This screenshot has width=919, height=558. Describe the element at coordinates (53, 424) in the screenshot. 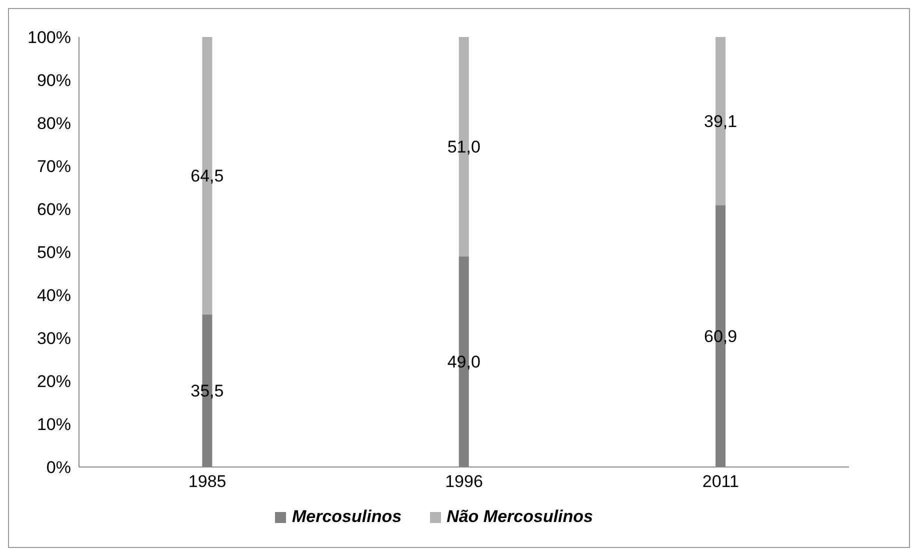

I see `y-tick-label: 10%` at that location.